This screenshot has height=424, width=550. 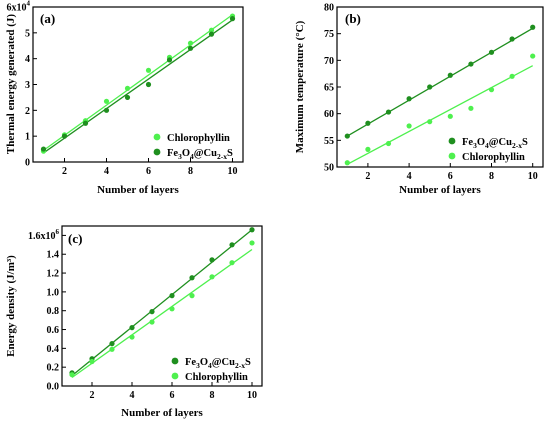 I want to click on panel-a-legend-label-chlorophyllin: Chlorophyllin, so click(x=198, y=138).